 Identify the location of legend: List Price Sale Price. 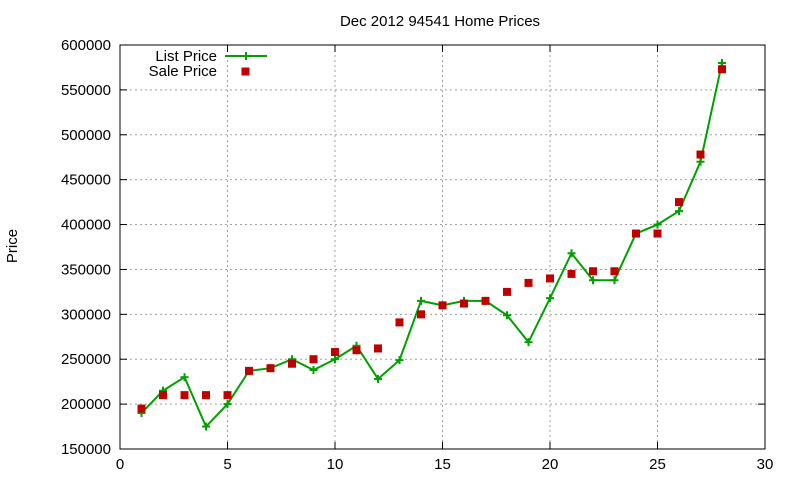
(208, 64).